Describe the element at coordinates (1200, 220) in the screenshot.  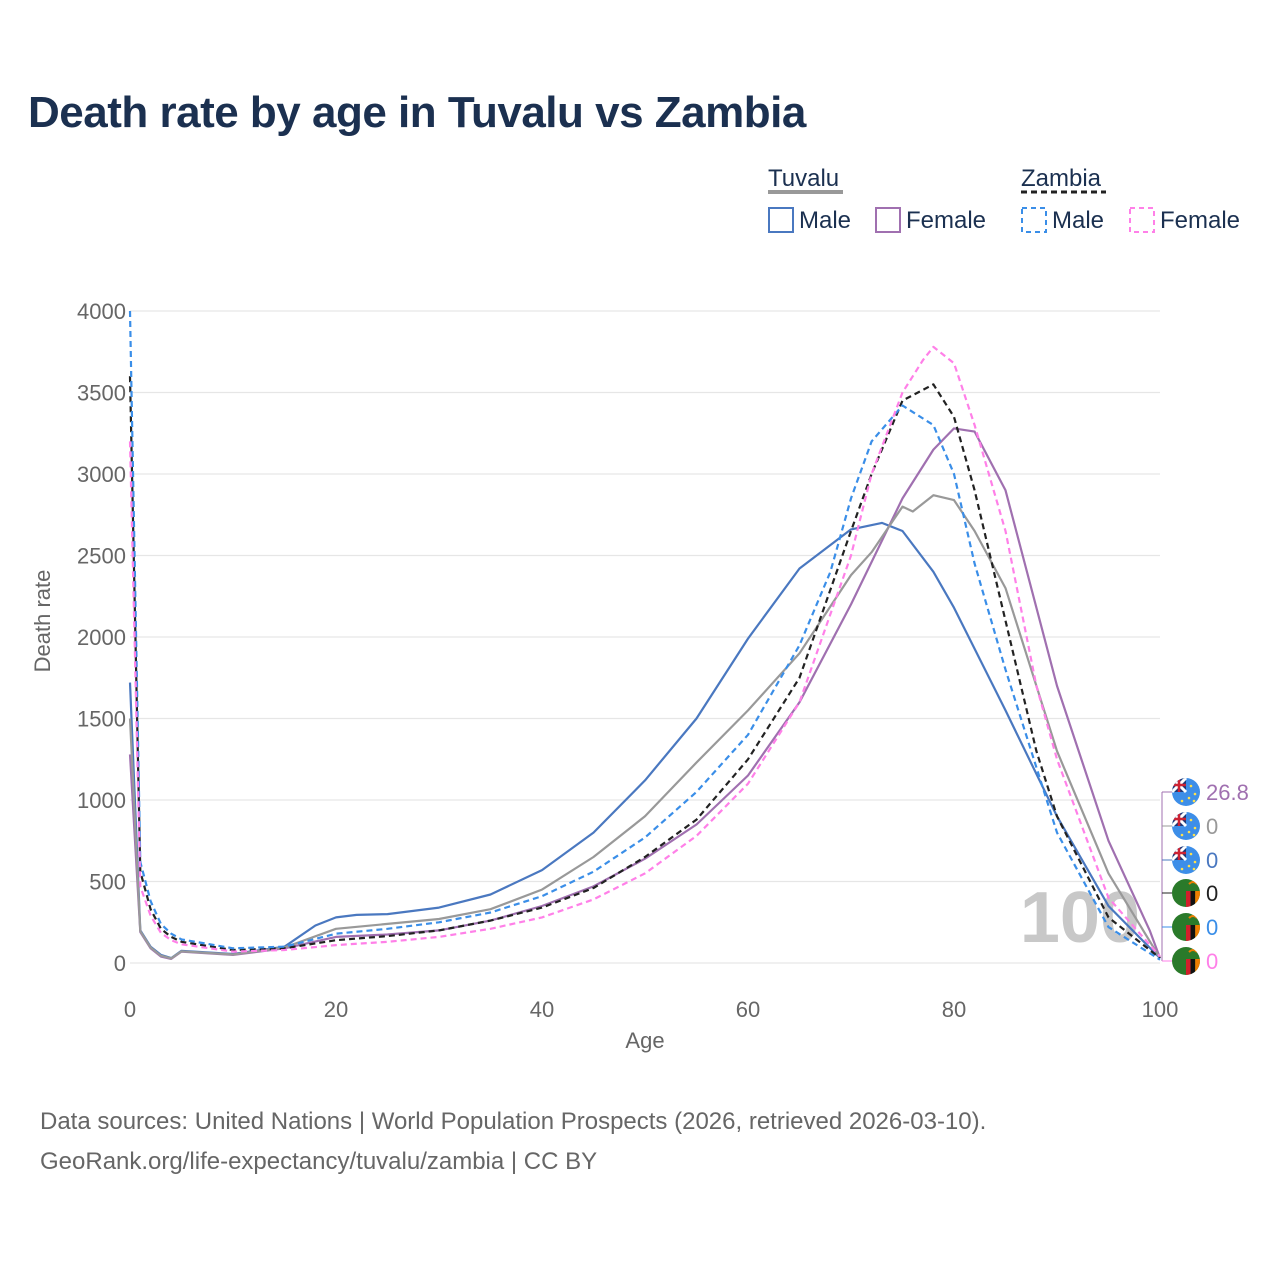
I see `legend-label-zambia-female: Female` at that location.